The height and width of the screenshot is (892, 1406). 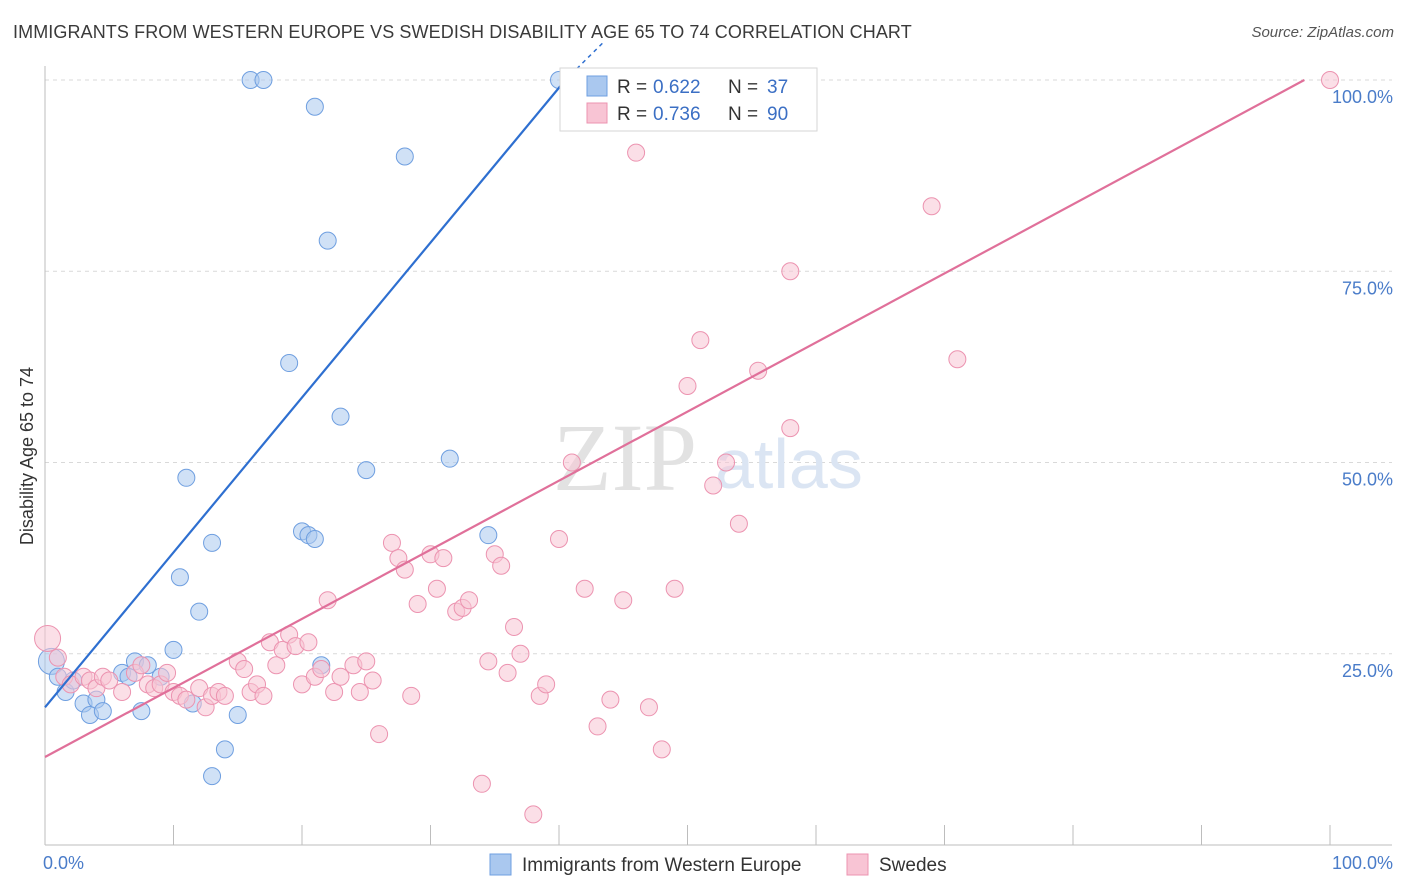 I want to click on legend-r-label-blue: R =, so click(x=632, y=87).